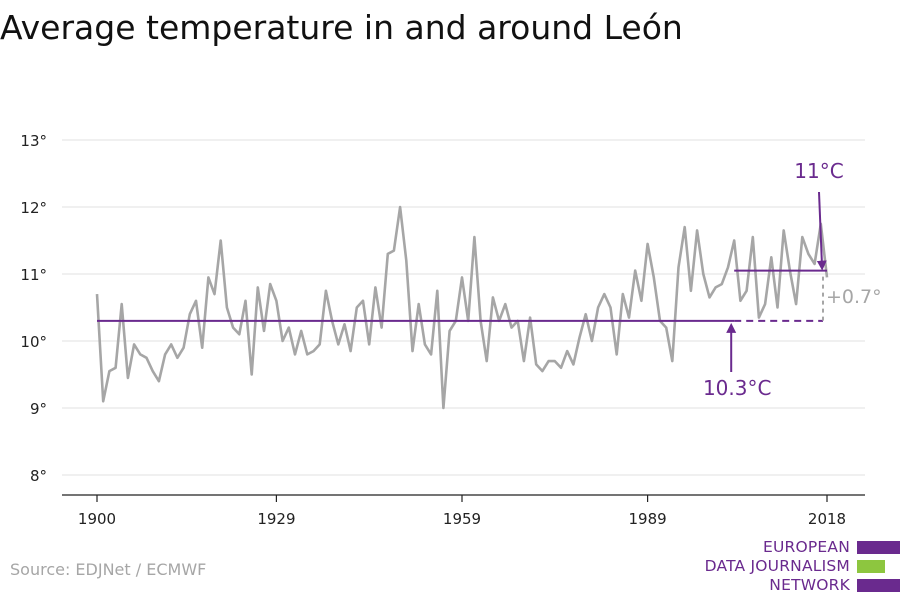 The image size is (900, 600). Describe the element at coordinates (33, 208) in the screenshot. I see `y-tick-label-12: 12°` at that location.